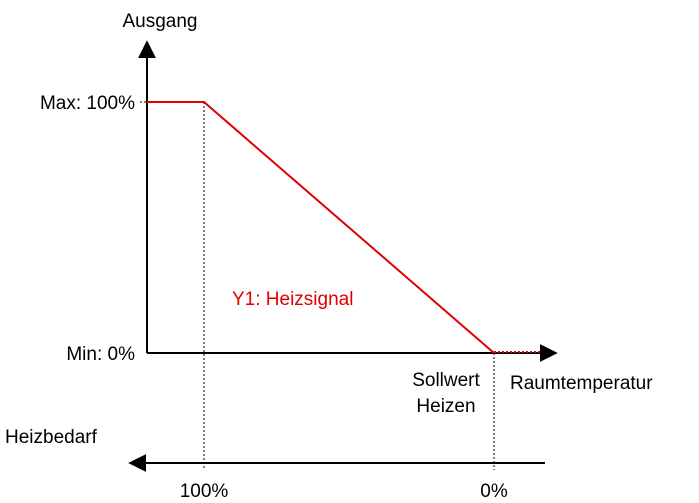 The width and height of the screenshot is (699, 503). What do you see at coordinates (100, 354) in the screenshot?
I see `min-label: Min: 0%` at bounding box center [100, 354].